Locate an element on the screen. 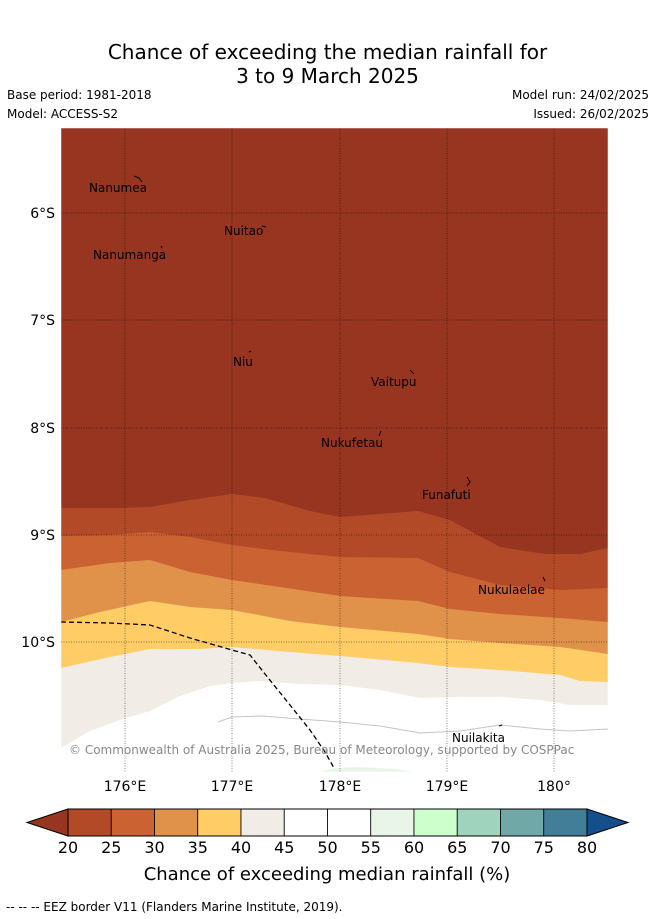 The height and width of the screenshot is (919, 655). colorbar-under-arrow is located at coordinates (47, 822).